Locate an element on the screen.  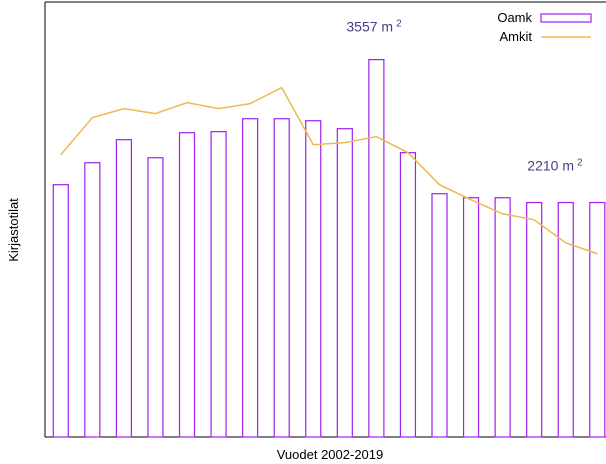
annotation-text: 2210 m is located at coordinates (550, 166).